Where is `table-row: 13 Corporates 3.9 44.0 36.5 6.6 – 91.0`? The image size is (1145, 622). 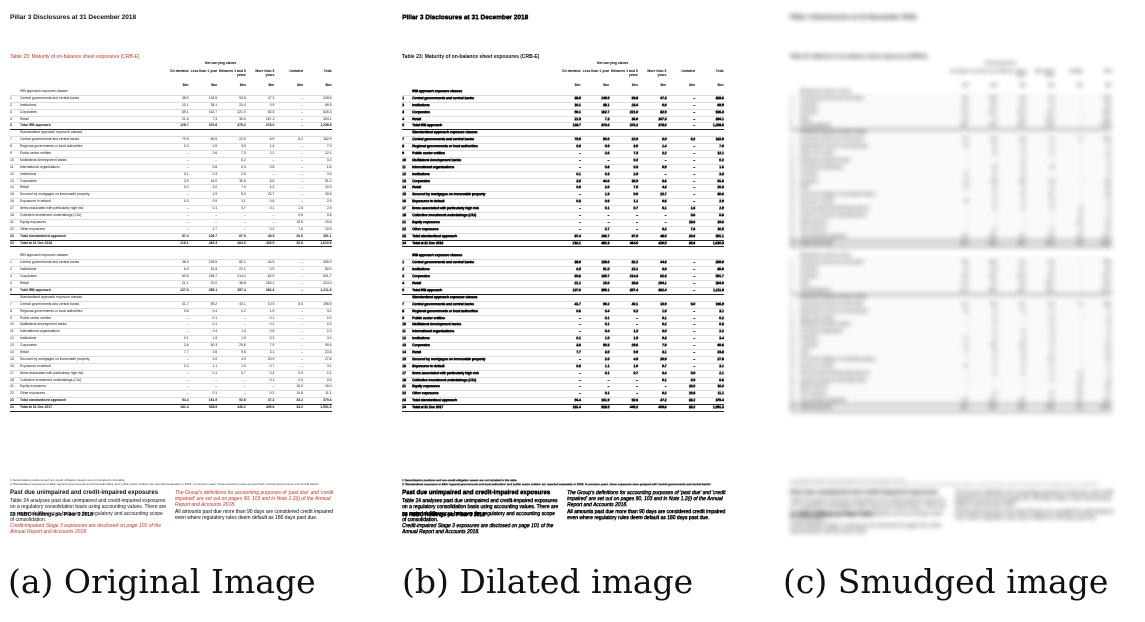
table-row: 13 Corporates 3.9 44.0 36.5 6.6 – 91.0 is located at coordinates (171, 182).